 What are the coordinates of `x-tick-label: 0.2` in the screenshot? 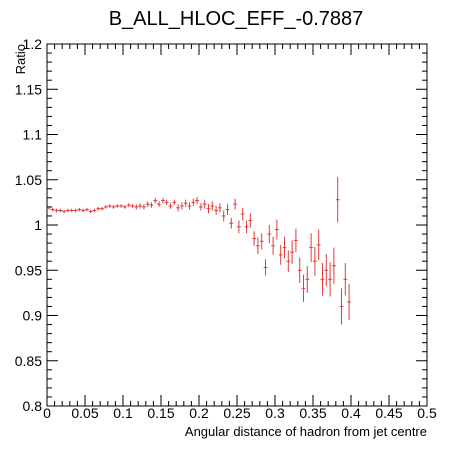 It's located at (199, 413).